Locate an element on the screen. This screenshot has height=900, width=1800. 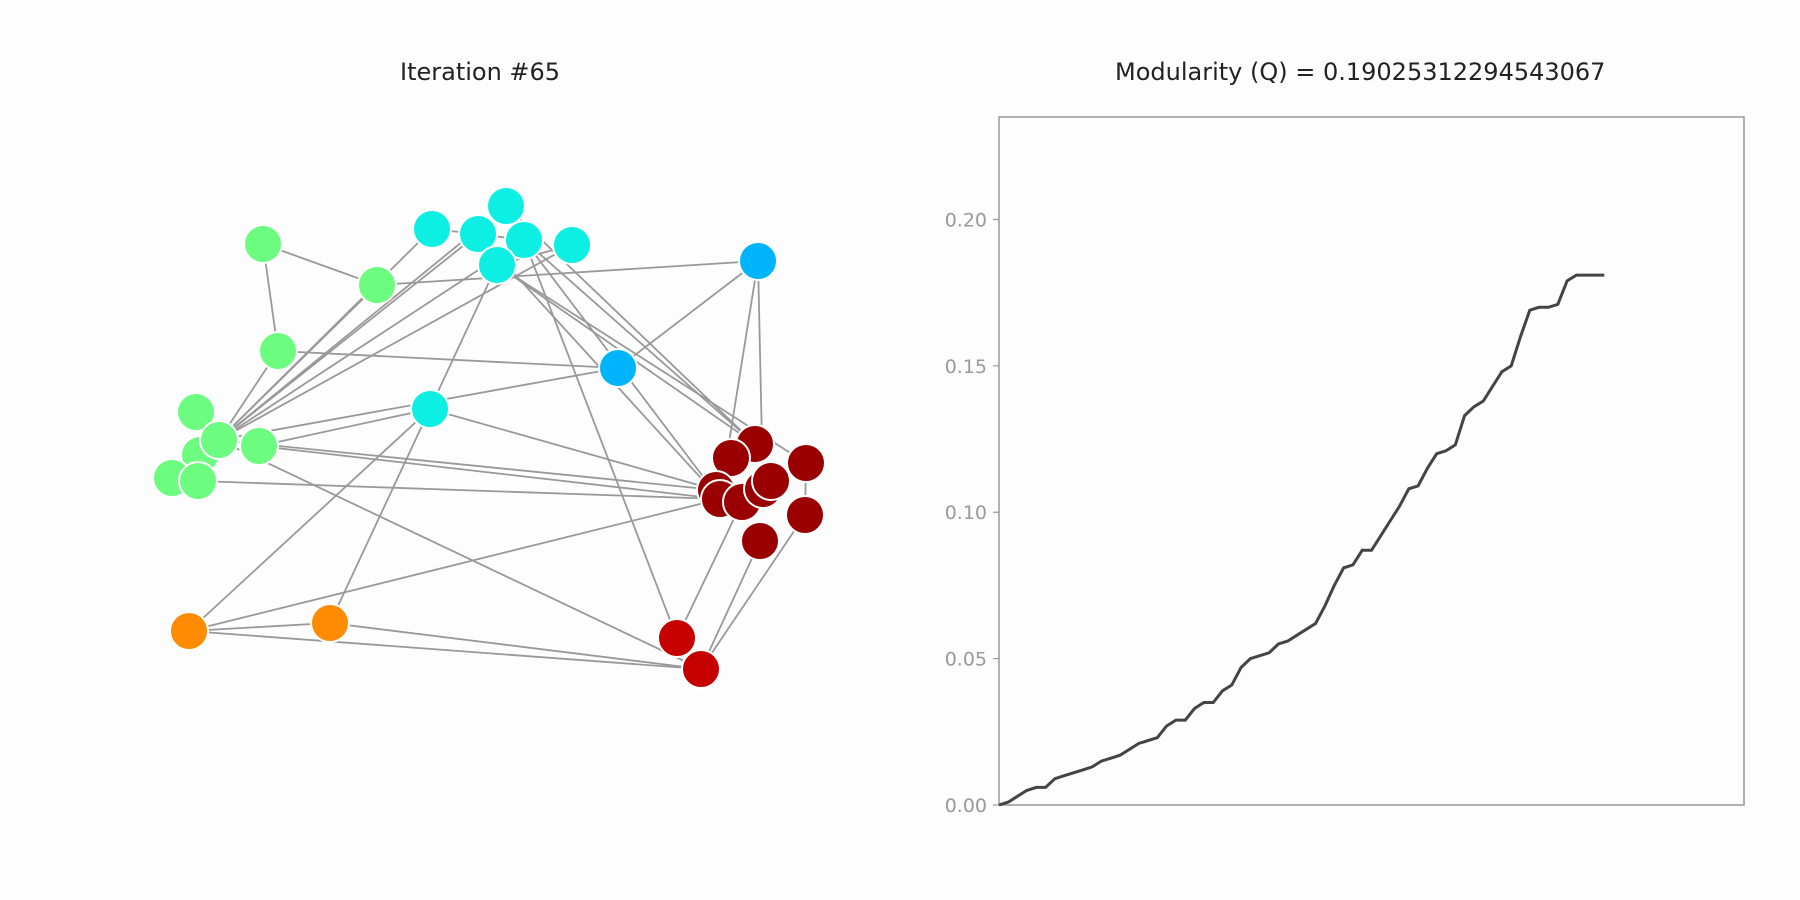
chart-title: Modularity (Q) = 0.19025312294543067 is located at coordinates (1360, 72).